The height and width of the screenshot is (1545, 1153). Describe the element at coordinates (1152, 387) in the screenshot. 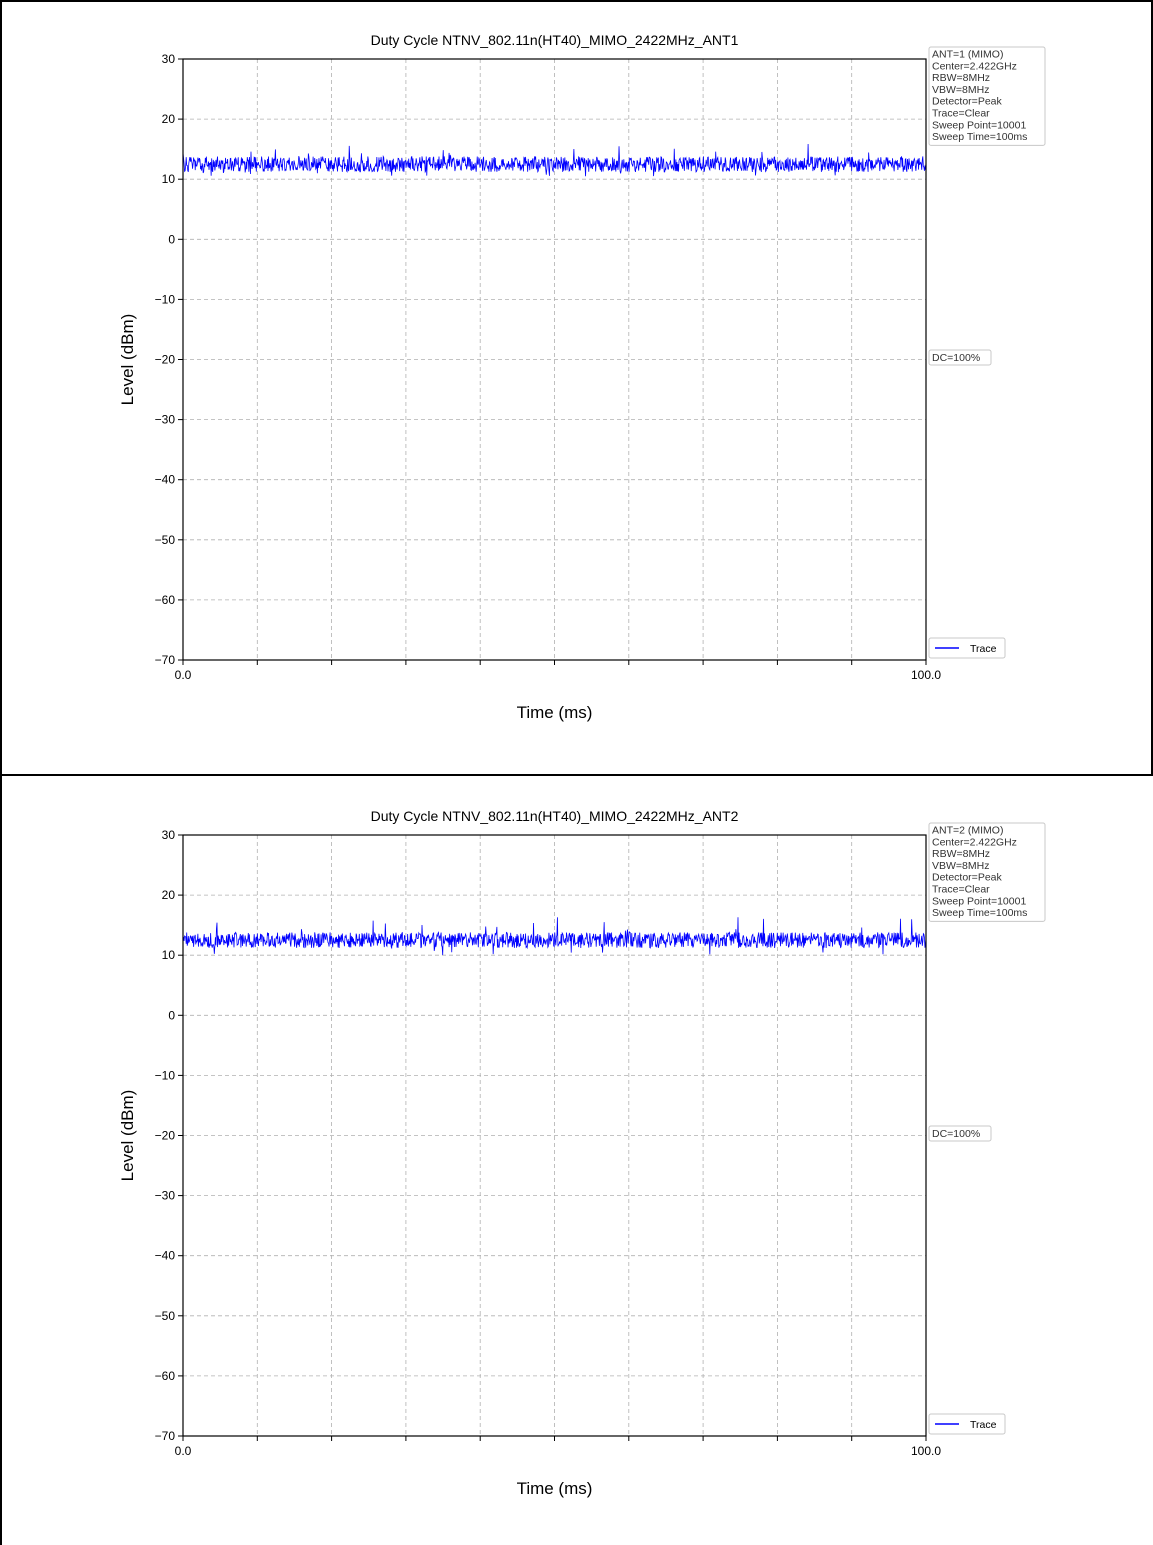

I see `frame-right-border` at that location.